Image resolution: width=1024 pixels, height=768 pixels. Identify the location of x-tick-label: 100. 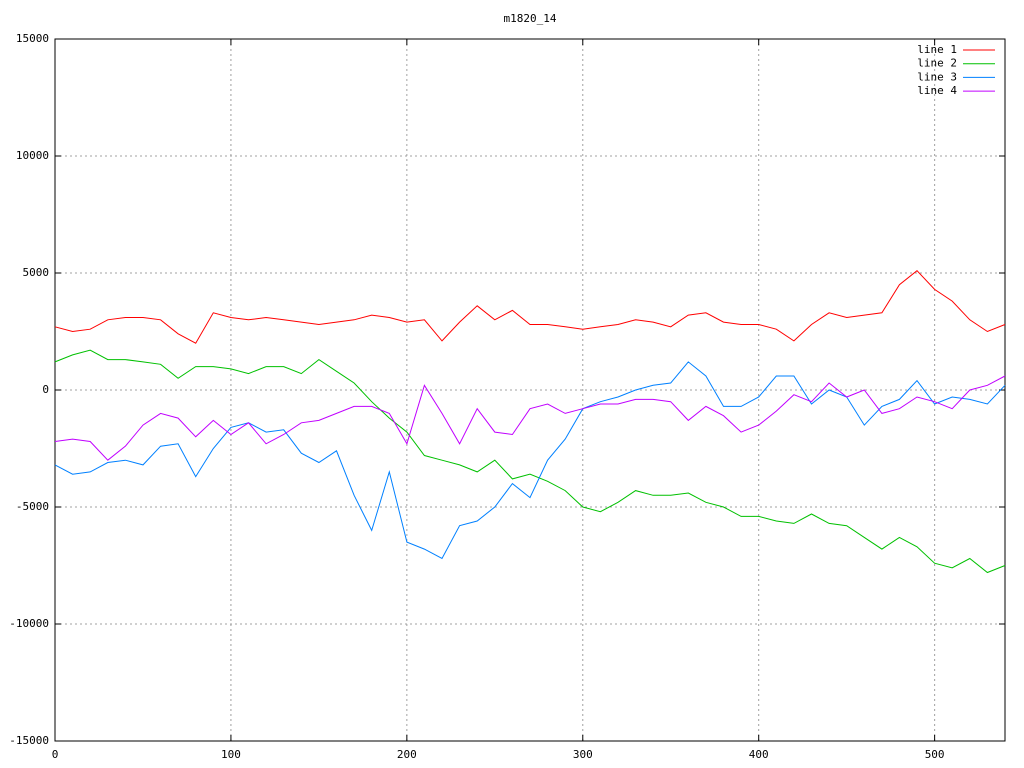
(231, 754).